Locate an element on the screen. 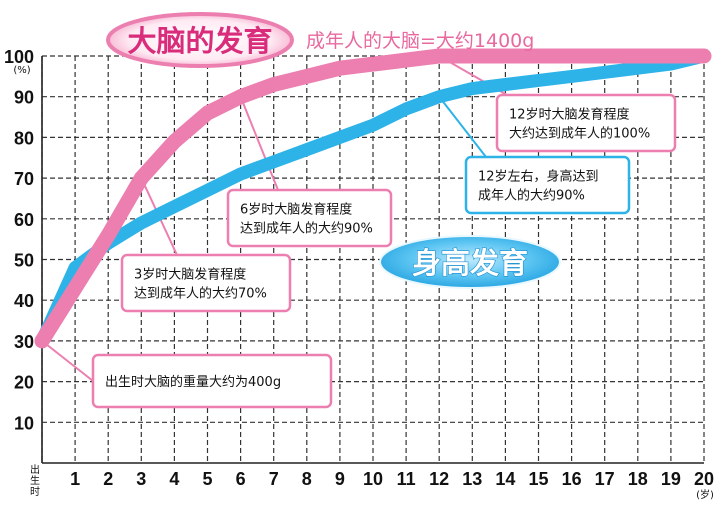  height-series-label: 身高发育 is located at coordinates (470, 263).